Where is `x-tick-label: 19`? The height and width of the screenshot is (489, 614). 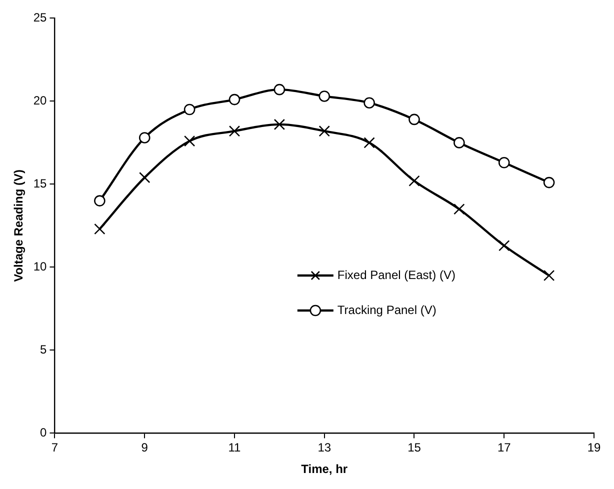
x-tick-label: 19 is located at coordinates (594, 447).